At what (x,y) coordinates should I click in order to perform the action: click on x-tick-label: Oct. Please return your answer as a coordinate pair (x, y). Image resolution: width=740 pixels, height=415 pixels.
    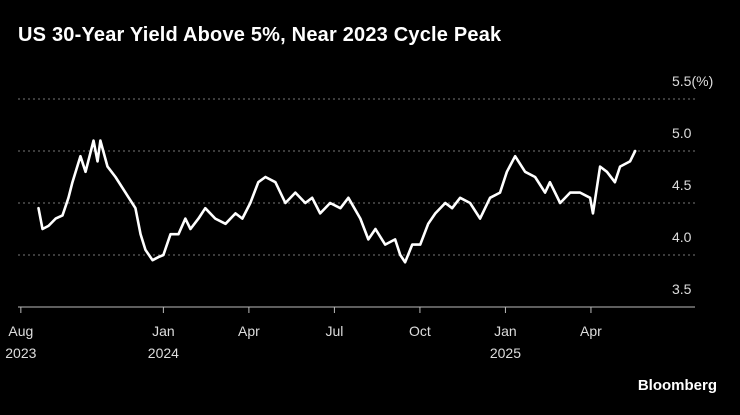
    Looking at the image, I should click on (420, 331).